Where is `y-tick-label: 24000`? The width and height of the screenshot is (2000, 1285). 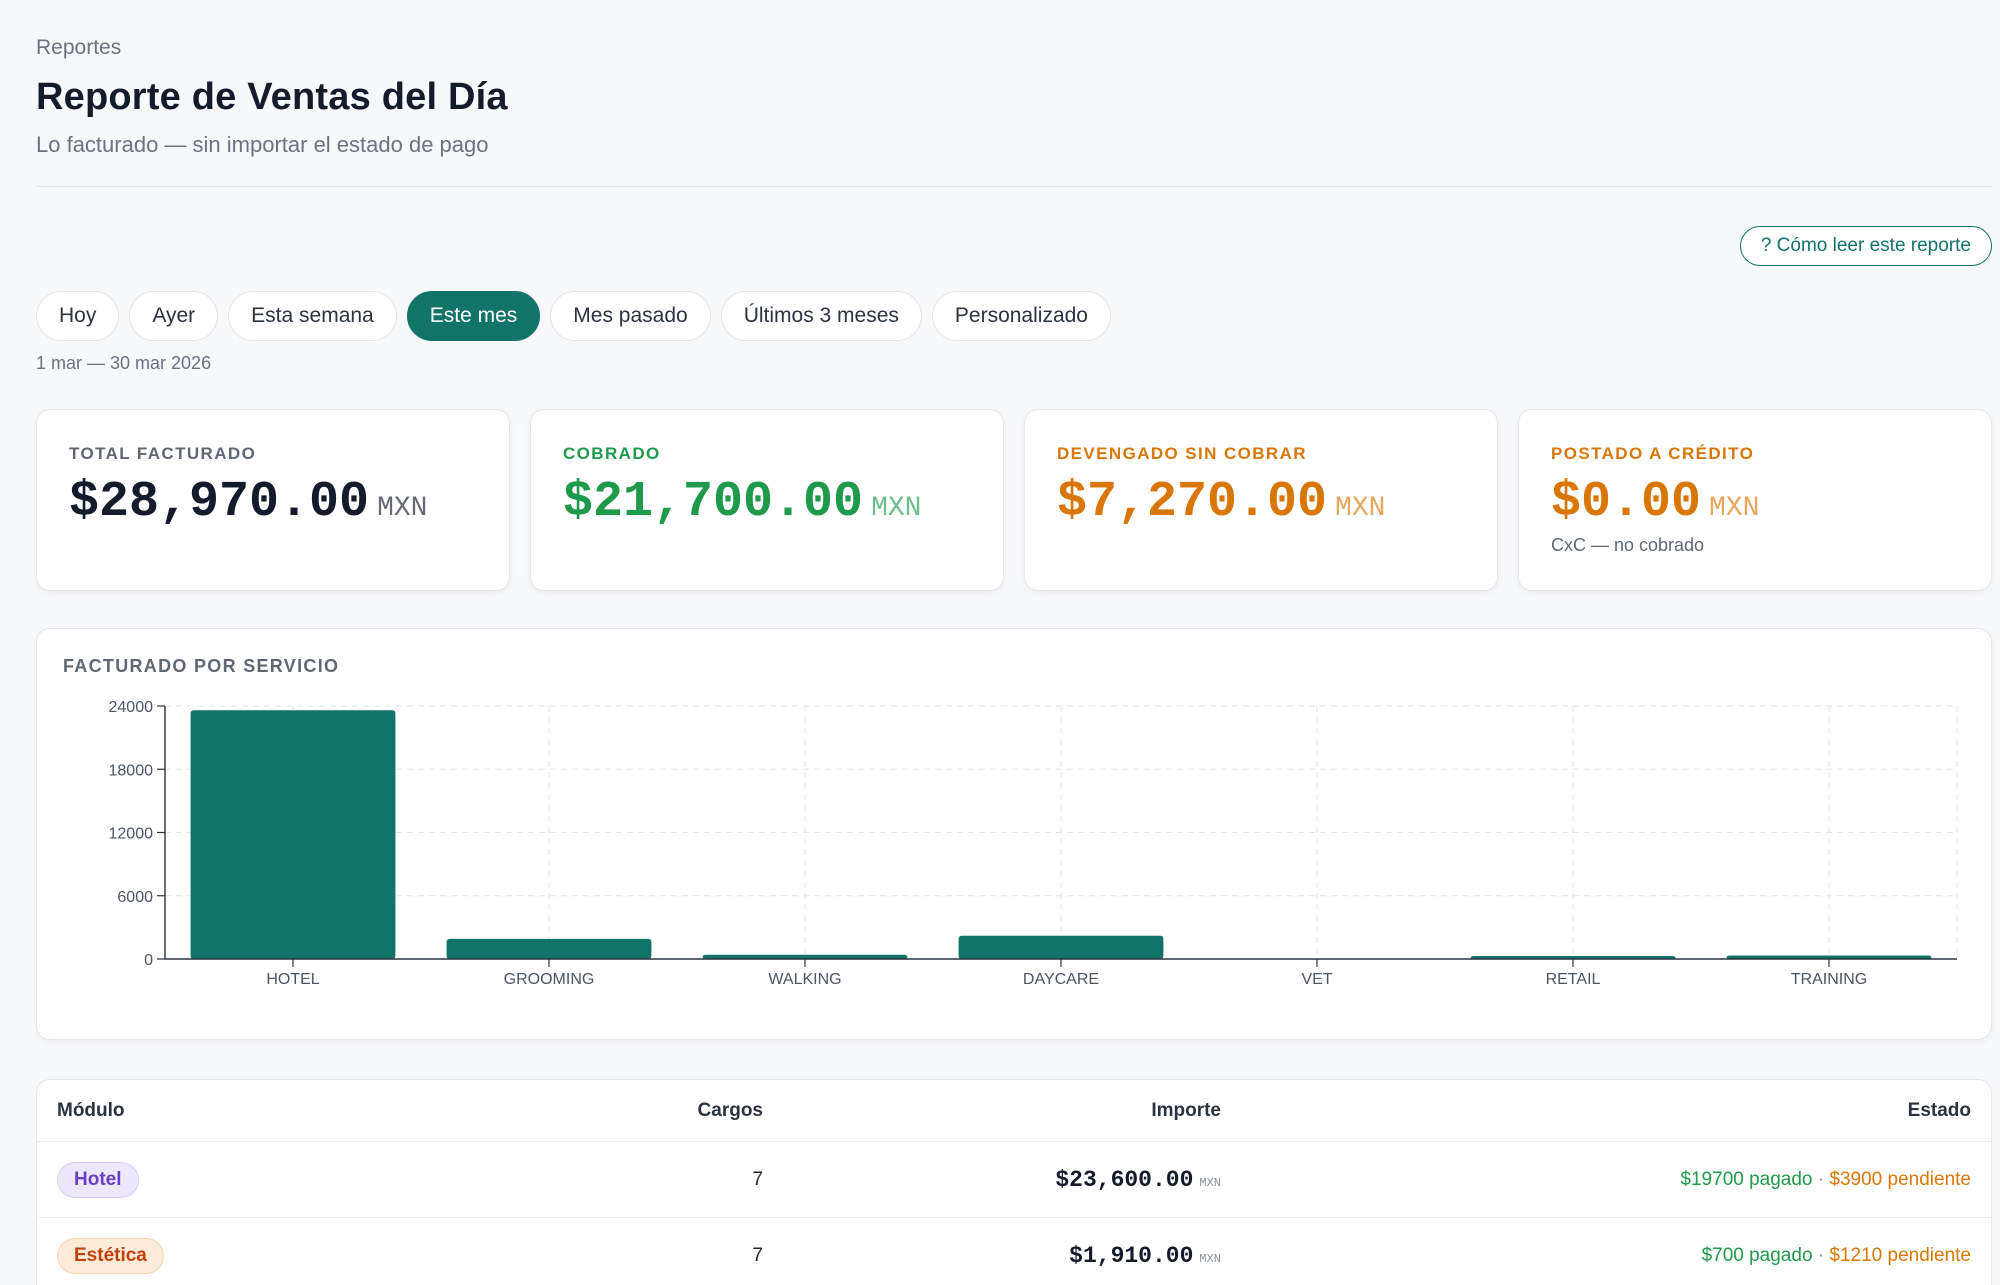 y-tick-label: 24000 is located at coordinates (131, 707).